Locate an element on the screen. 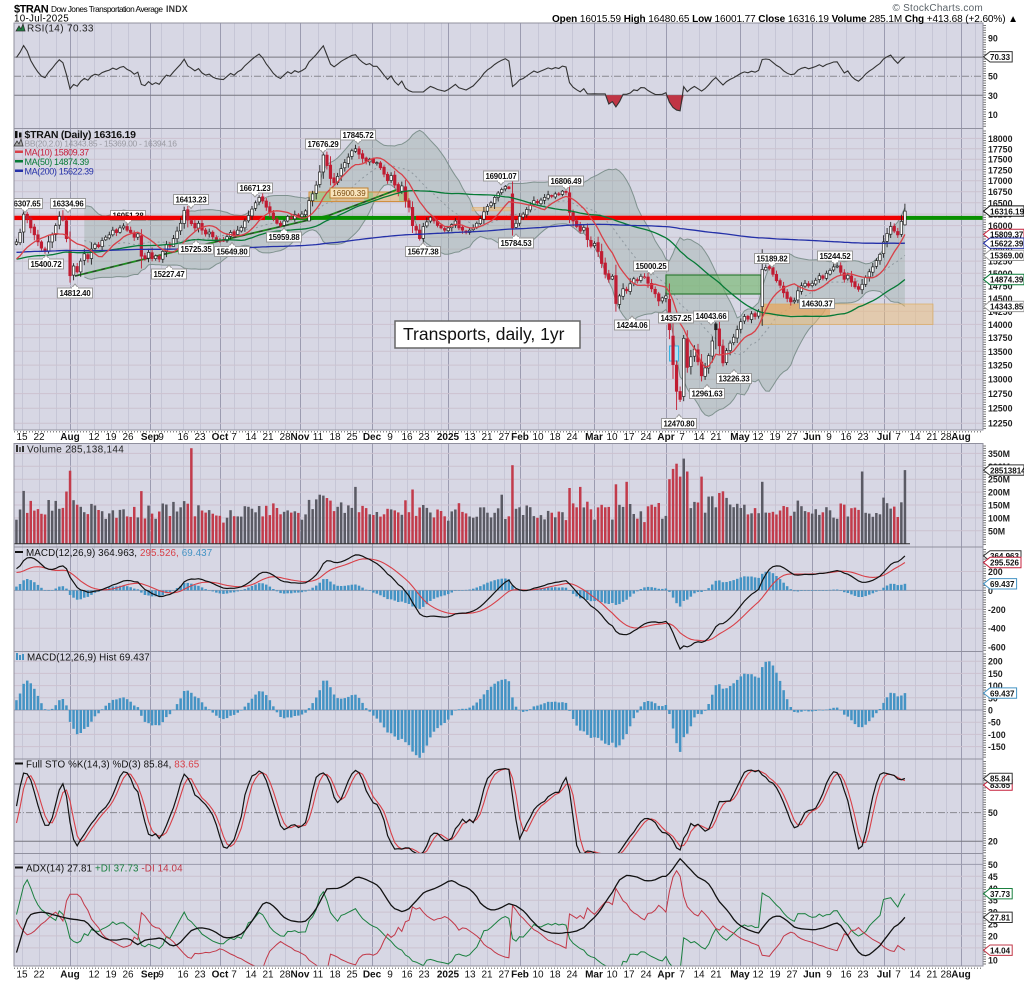 The image size is (1024, 988). svg-text: 350M is located at coordinates (999, 454).